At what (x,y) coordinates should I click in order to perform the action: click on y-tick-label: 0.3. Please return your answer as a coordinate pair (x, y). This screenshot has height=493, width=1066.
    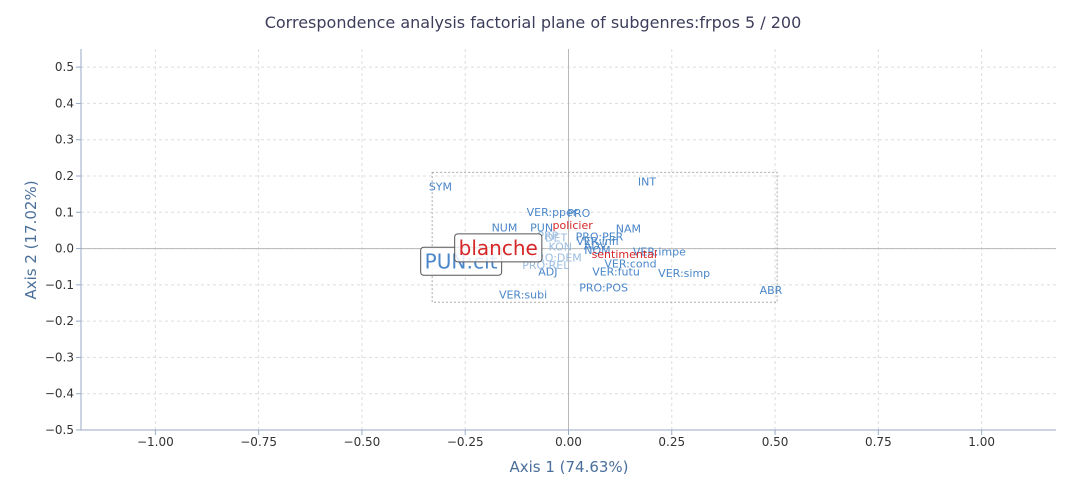
    Looking at the image, I should click on (64, 140).